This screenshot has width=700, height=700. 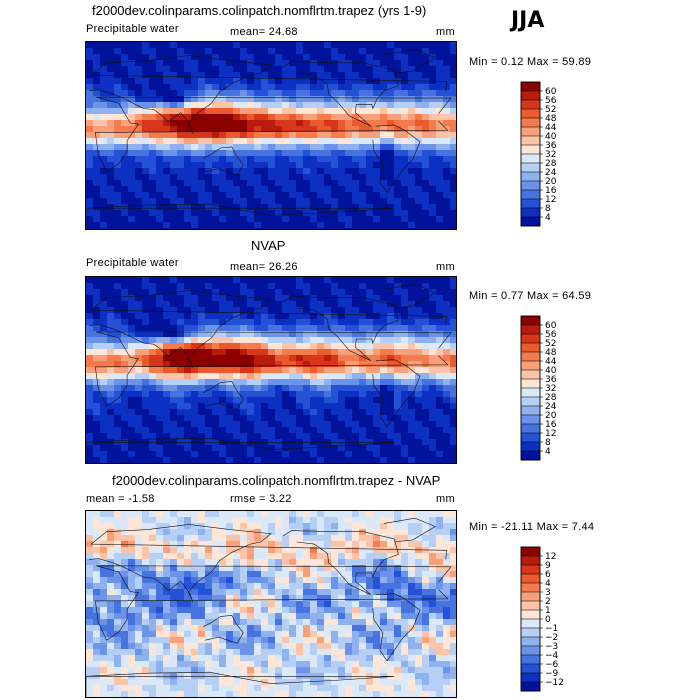 I want to click on season-label: JJA, so click(x=528, y=20).